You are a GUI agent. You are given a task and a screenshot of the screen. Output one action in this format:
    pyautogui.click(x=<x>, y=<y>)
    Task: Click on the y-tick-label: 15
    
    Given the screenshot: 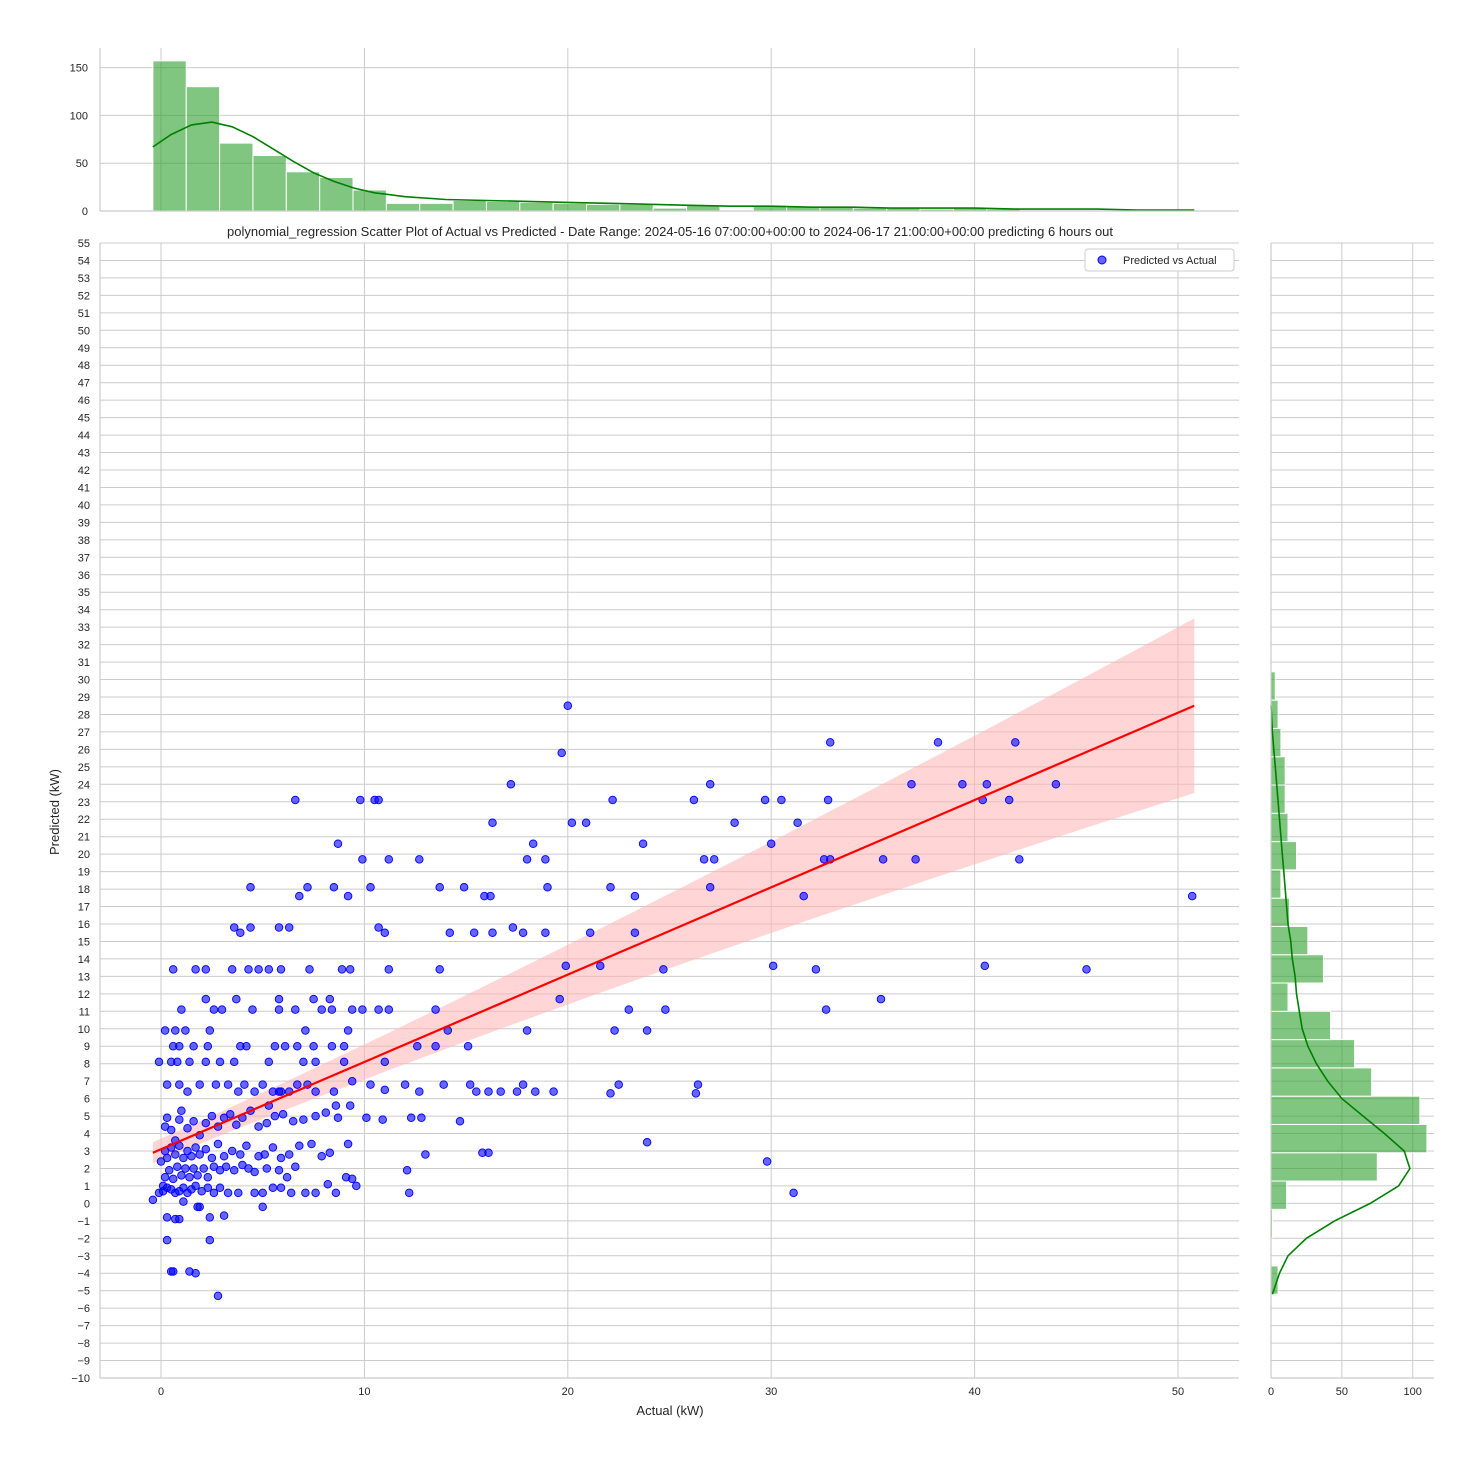 What is the action you would take?
    pyautogui.click(x=84, y=942)
    